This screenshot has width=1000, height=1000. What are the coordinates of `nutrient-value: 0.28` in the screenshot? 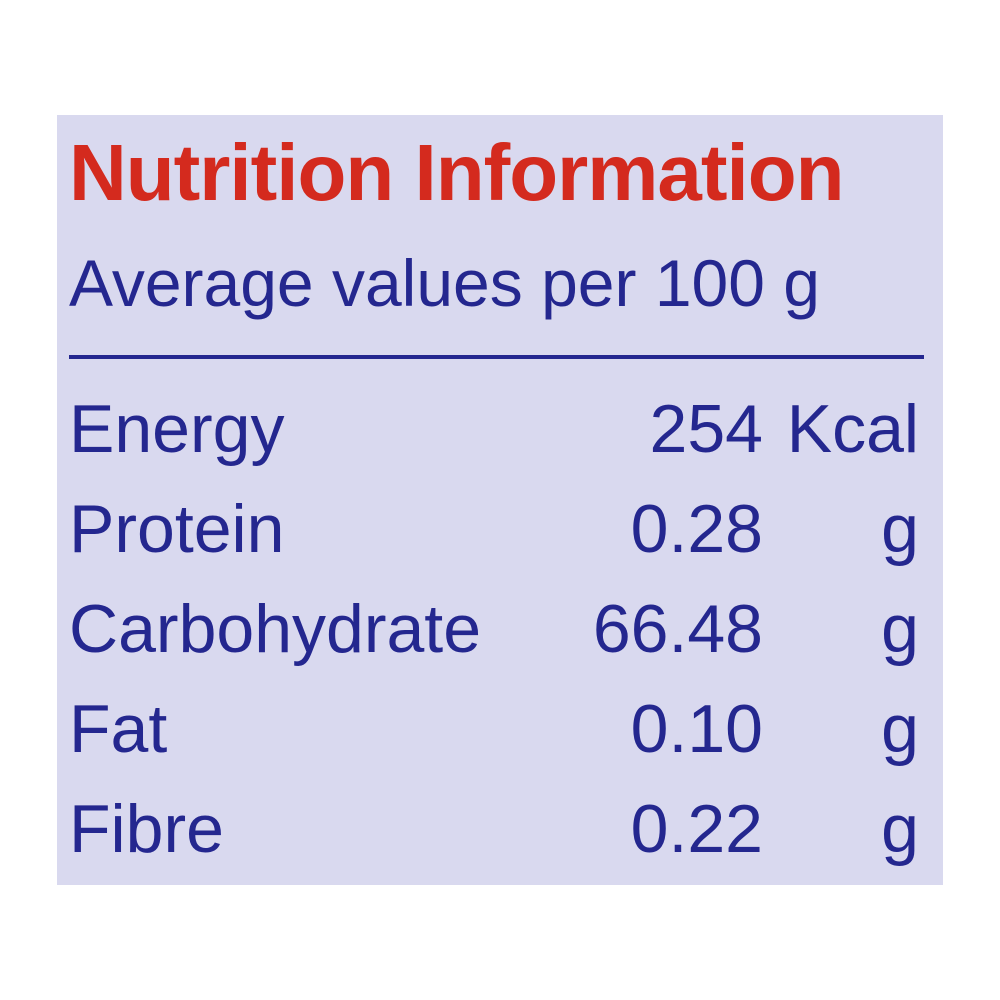 It's located at (696, 529).